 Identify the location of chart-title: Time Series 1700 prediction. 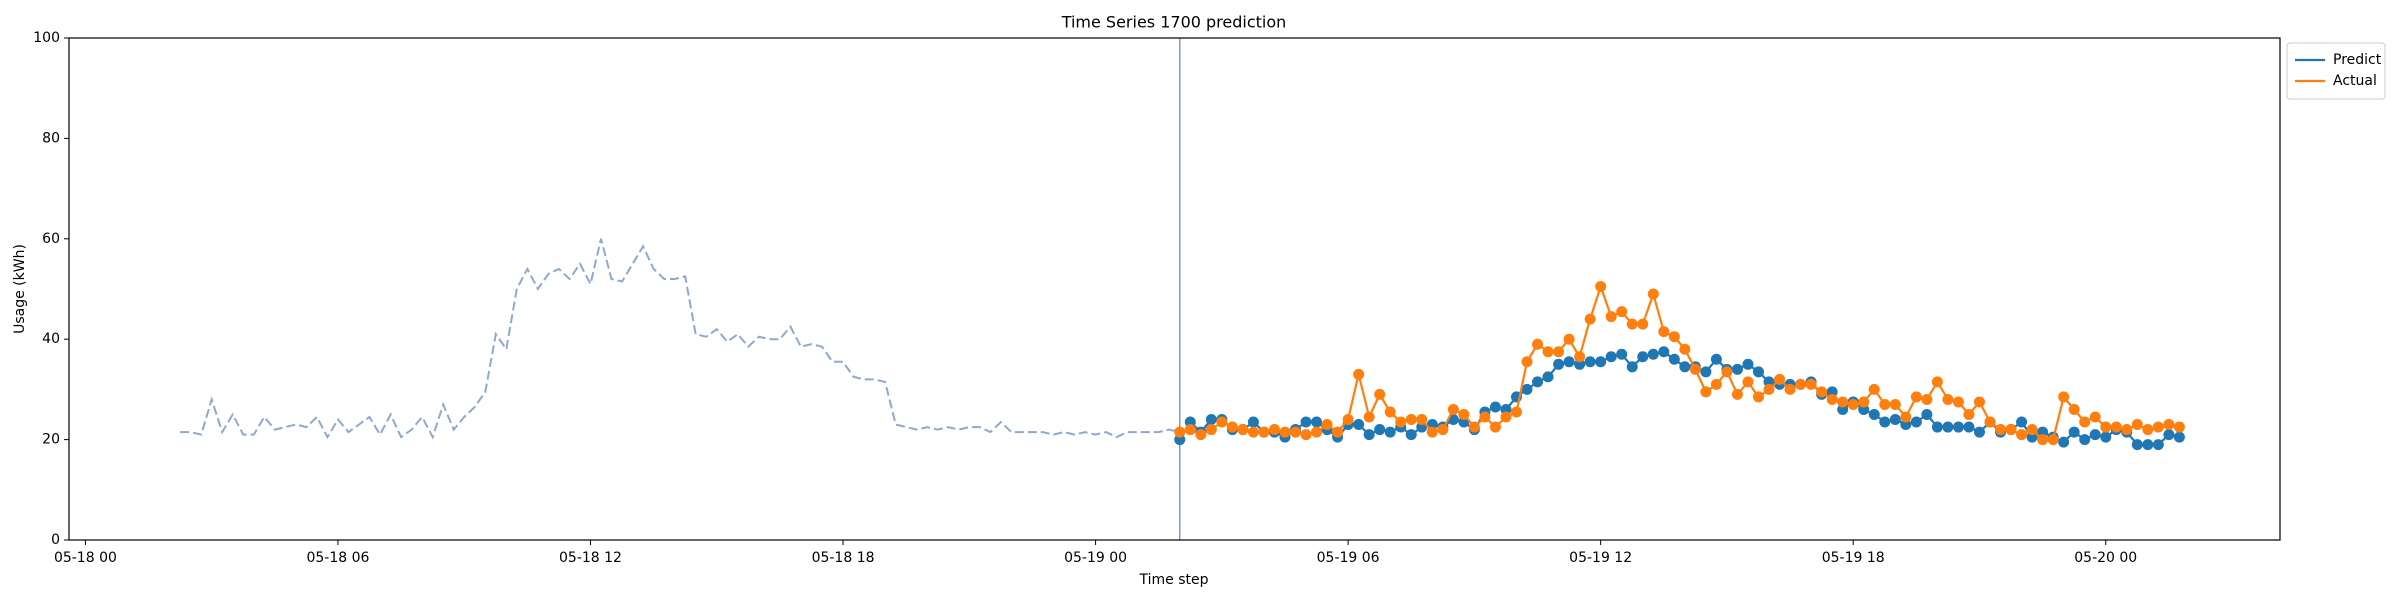
(1174, 22).